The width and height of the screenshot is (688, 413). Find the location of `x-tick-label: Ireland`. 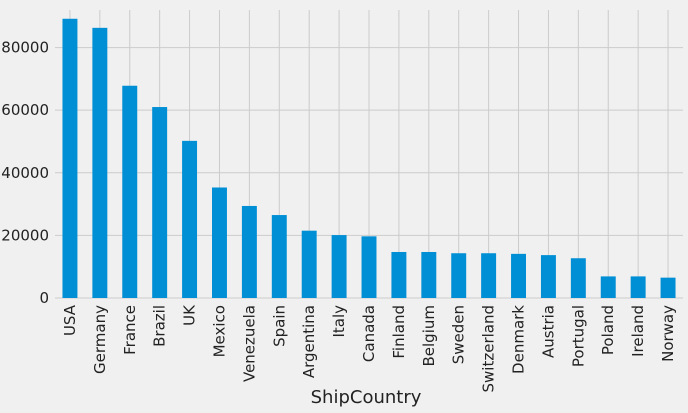

x-tick-label: Ireland is located at coordinates (638, 331).